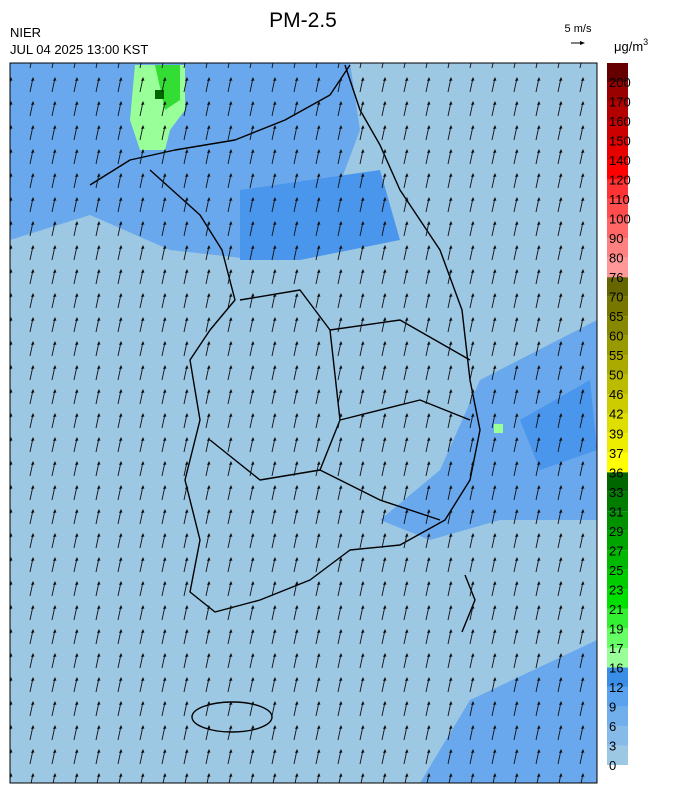 This screenshot has height=795, width=673. What do you see at coordinates (578, 43) in the screenshot?
I see `wind-scale-arrow` at bounding box center [578, 43].